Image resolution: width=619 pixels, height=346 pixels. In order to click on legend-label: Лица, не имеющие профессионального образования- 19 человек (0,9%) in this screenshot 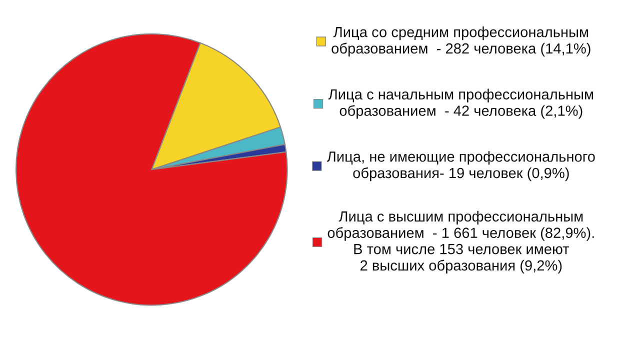, I will do `click(460, 166)`.